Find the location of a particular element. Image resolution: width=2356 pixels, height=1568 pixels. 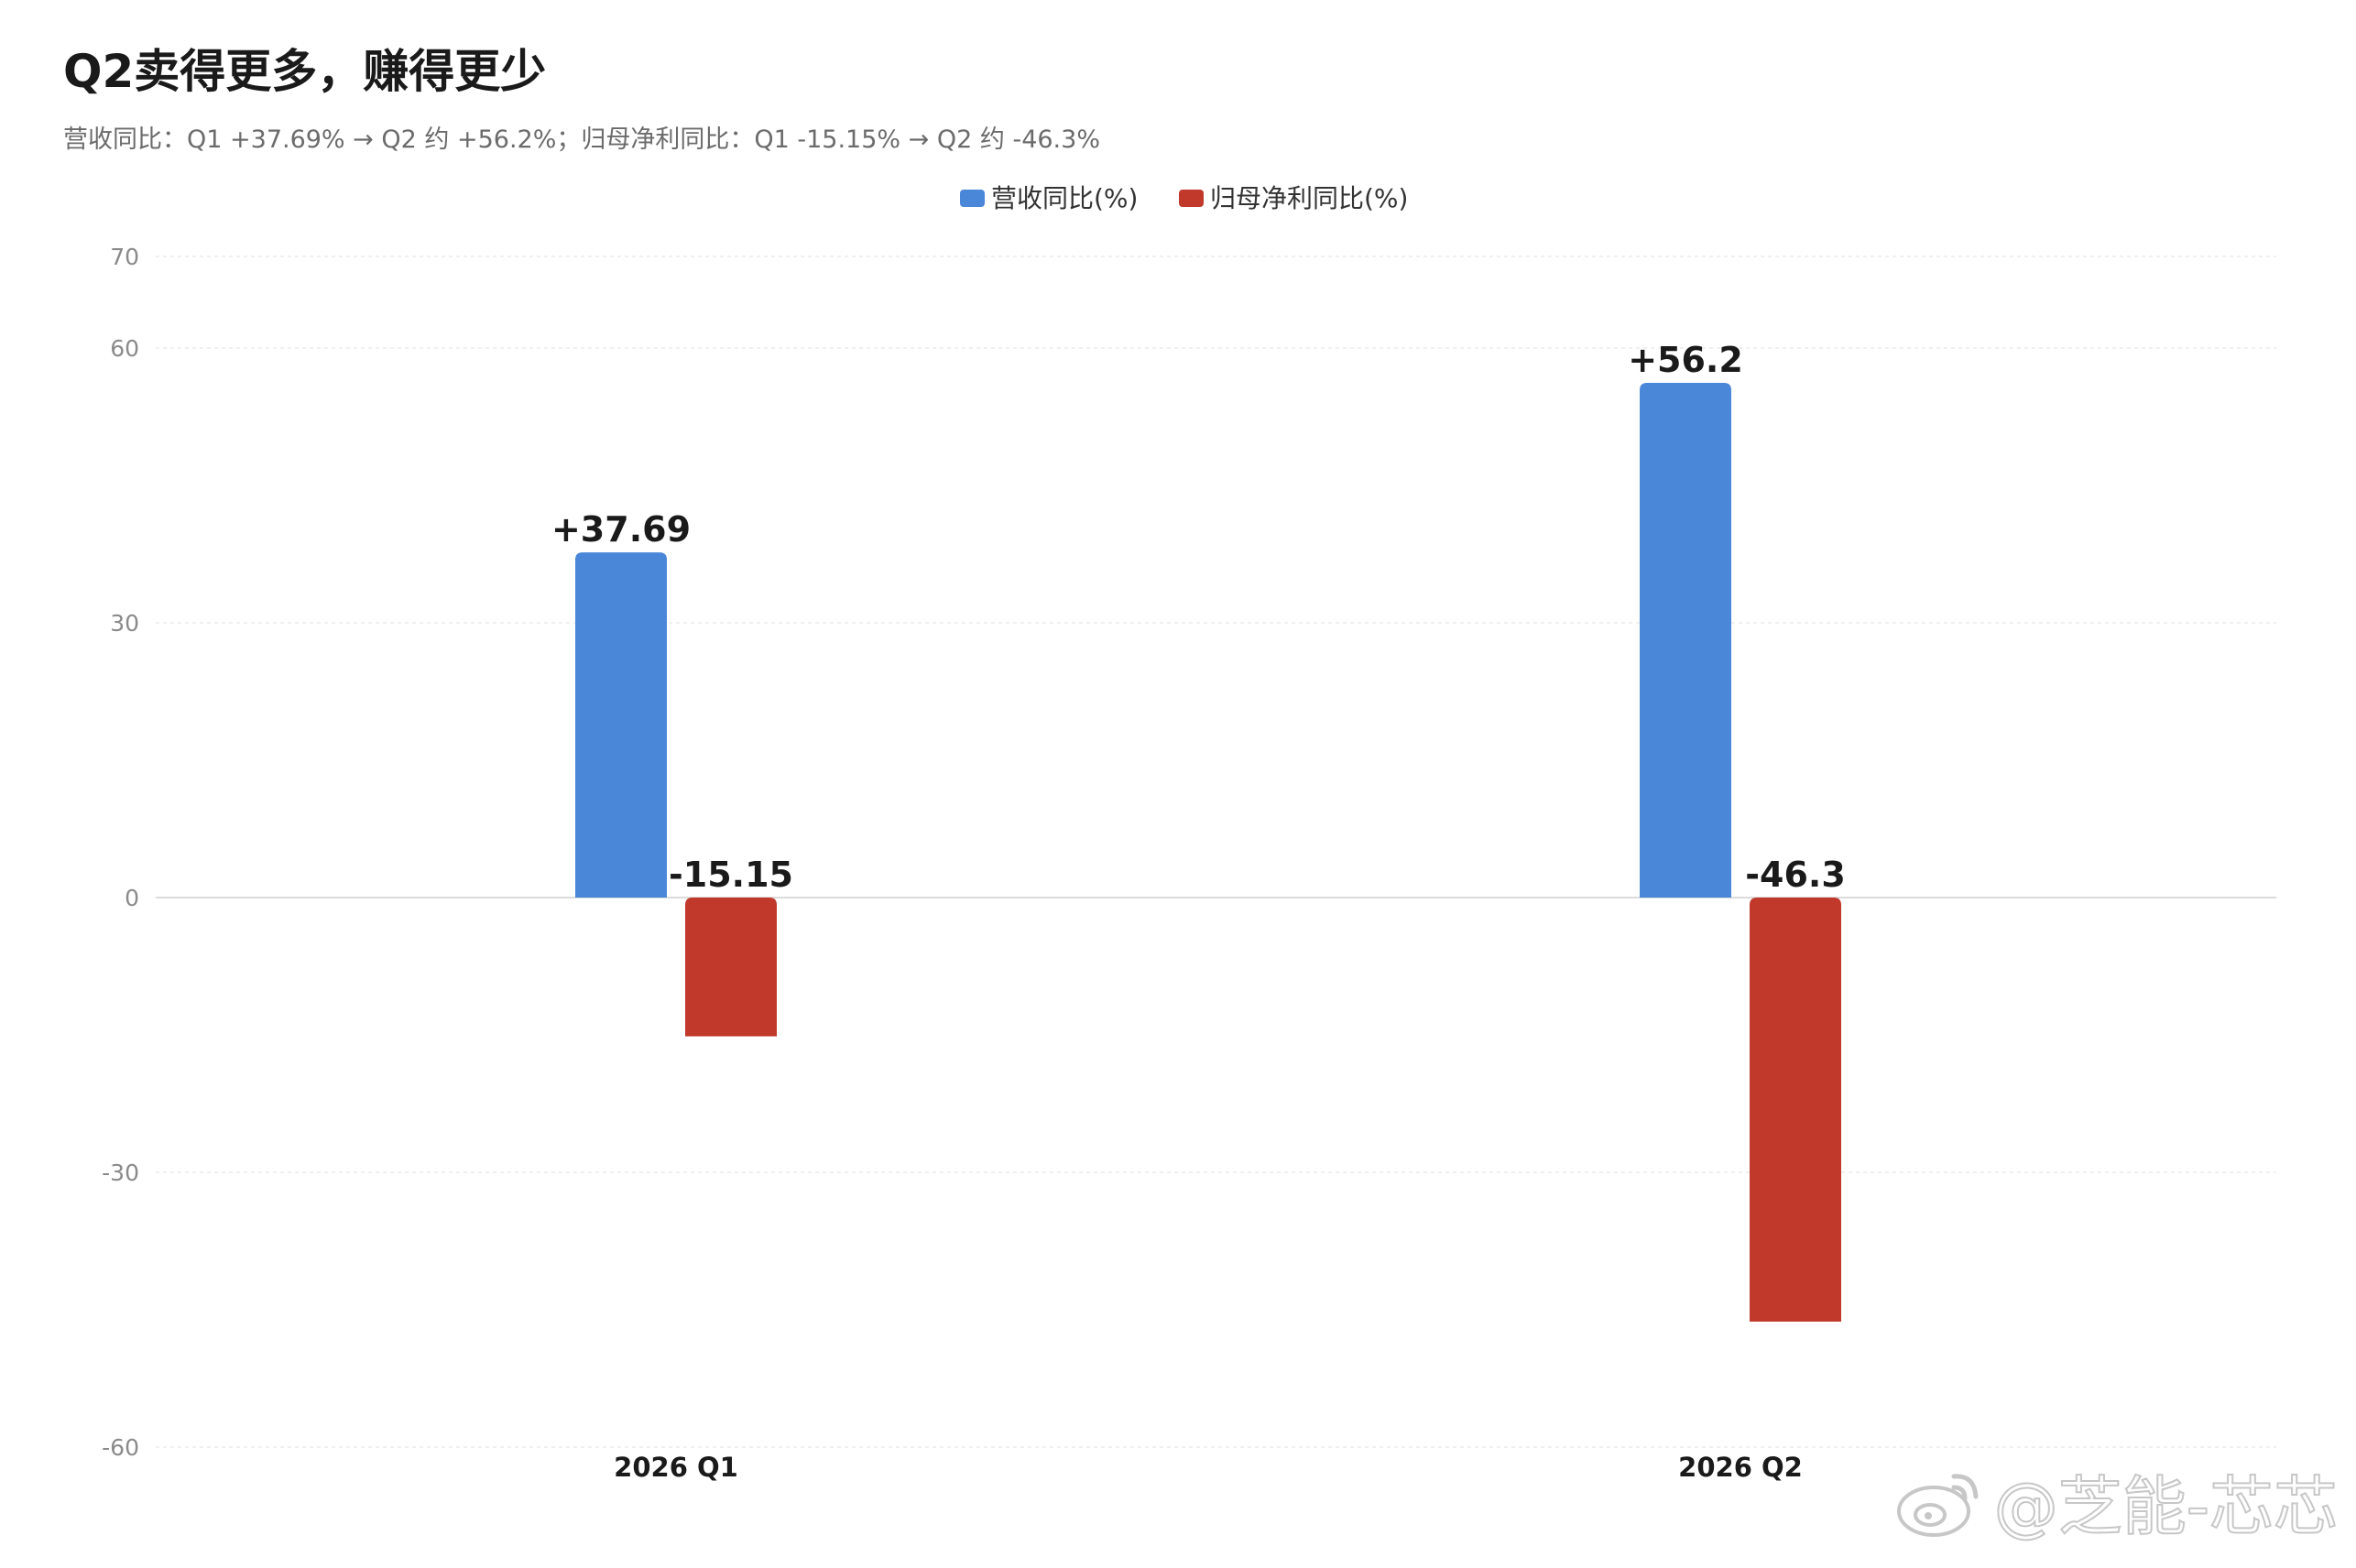

data-label: +56.2 is located at coordinates (1685, 360).